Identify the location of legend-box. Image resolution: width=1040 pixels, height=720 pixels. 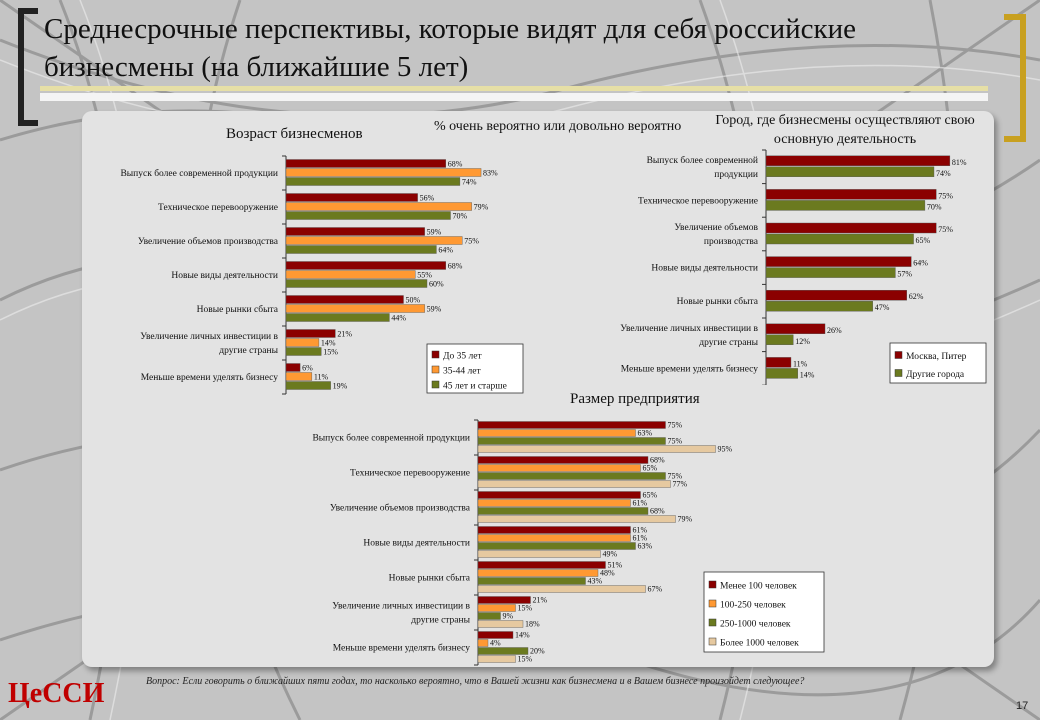
(764, 612).